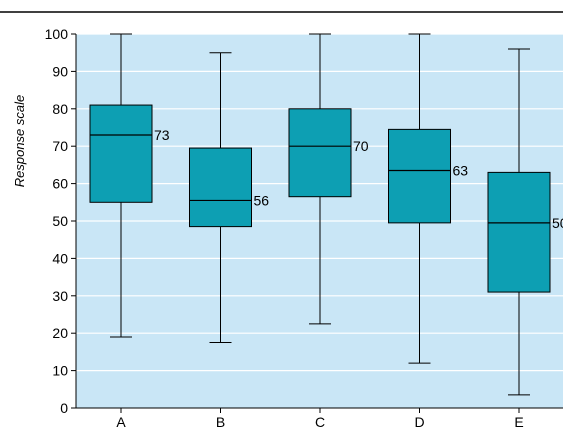 The width and height of the screenshot is (563, 428). Describe the element at coordinates (461, 171) in the screenshot. I see `median-label: 63` at that location.